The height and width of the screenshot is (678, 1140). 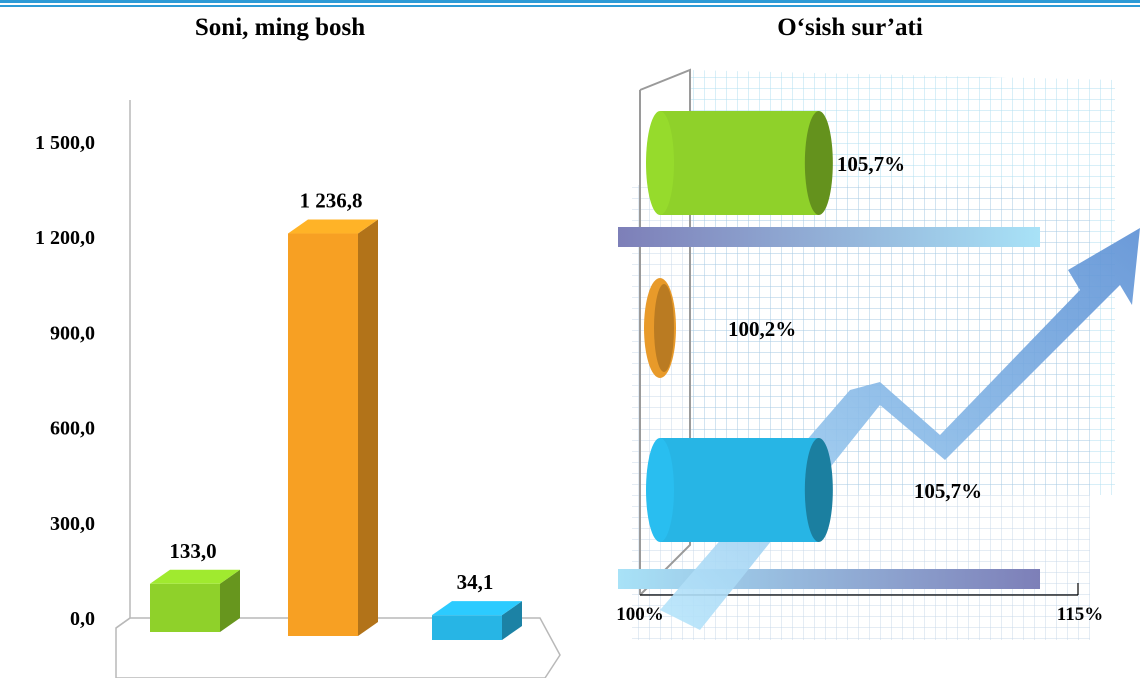 What do you see at coordinates (65, 238) in the screenshot?
I see `left-y-tick-label: 1 200,0` at bounding box center [65, 238].